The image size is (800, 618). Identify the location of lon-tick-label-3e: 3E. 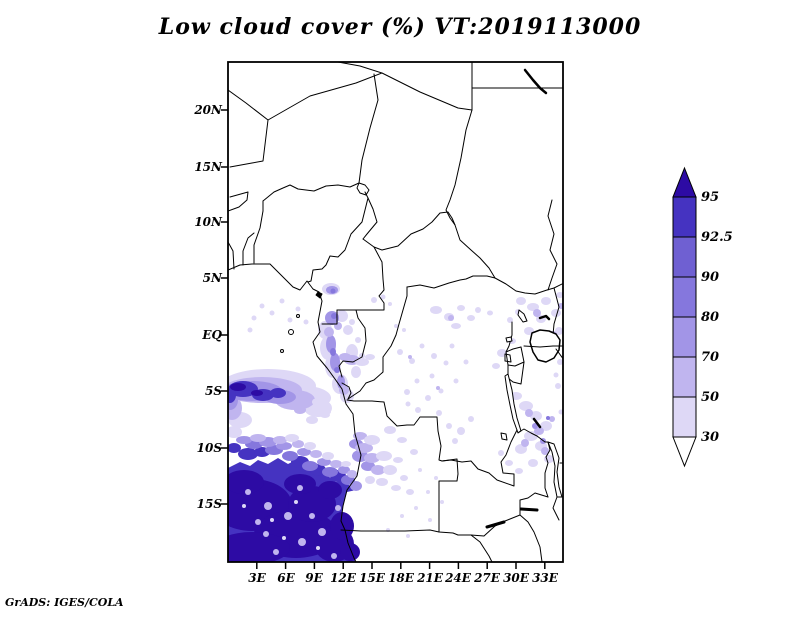
(257, 578).